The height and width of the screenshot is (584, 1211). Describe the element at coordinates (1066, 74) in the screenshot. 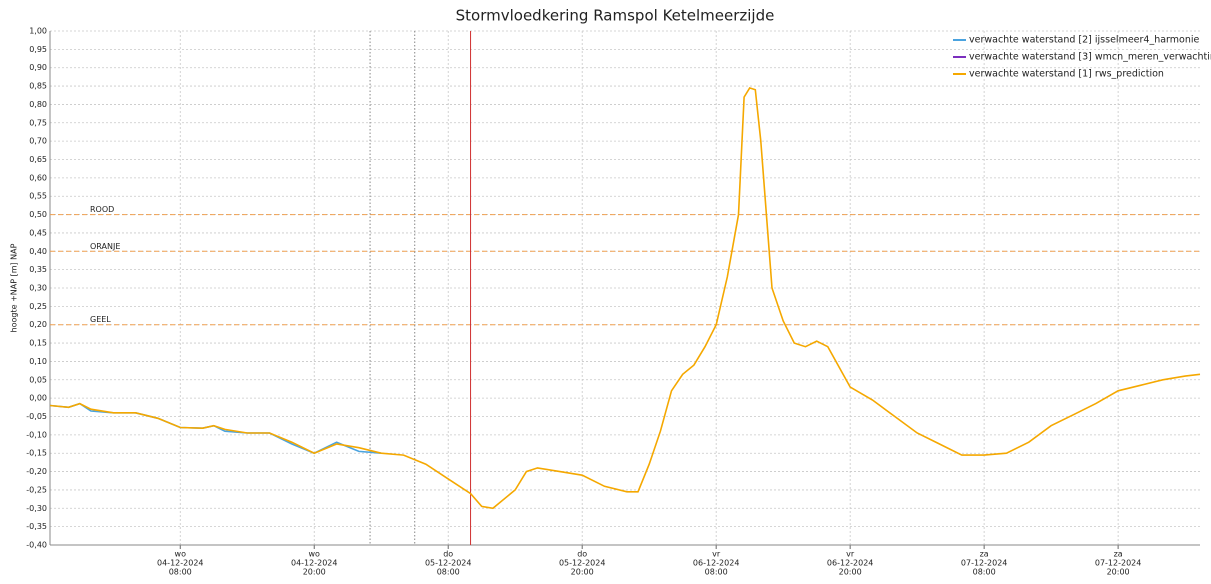

I see `legend-label: verwachte waterstand [1] rws_prediction` at that location.